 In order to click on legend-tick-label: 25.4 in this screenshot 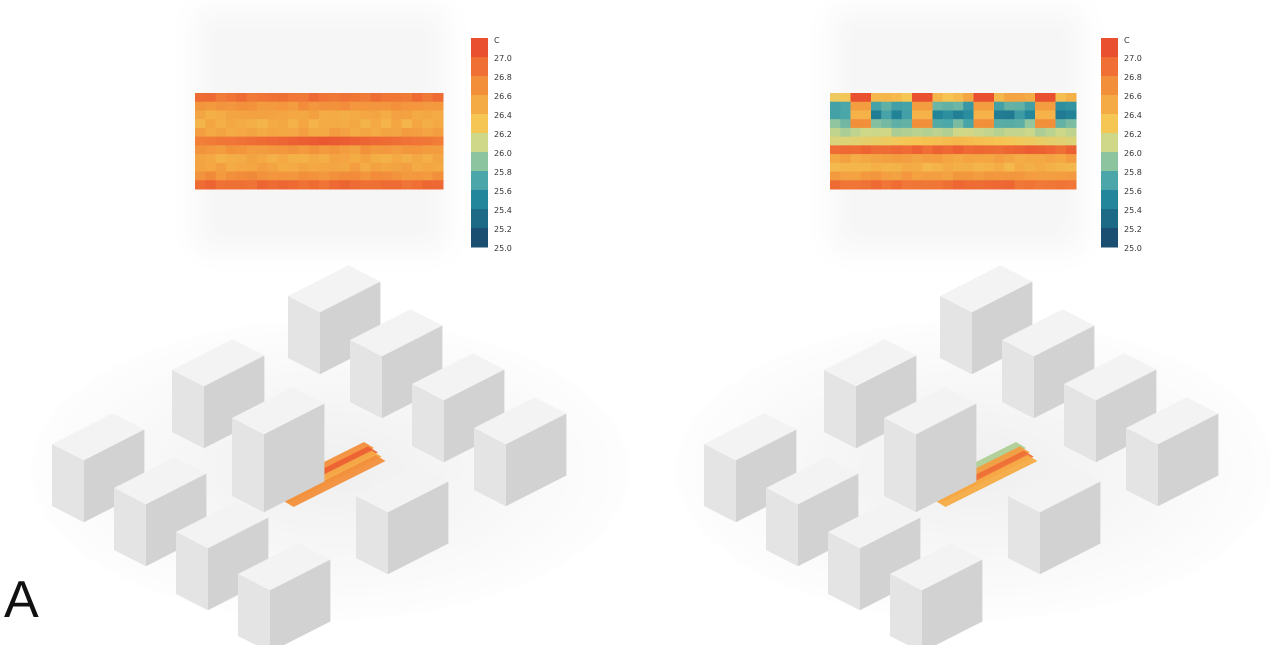, I will do `click(1133, 210)`.